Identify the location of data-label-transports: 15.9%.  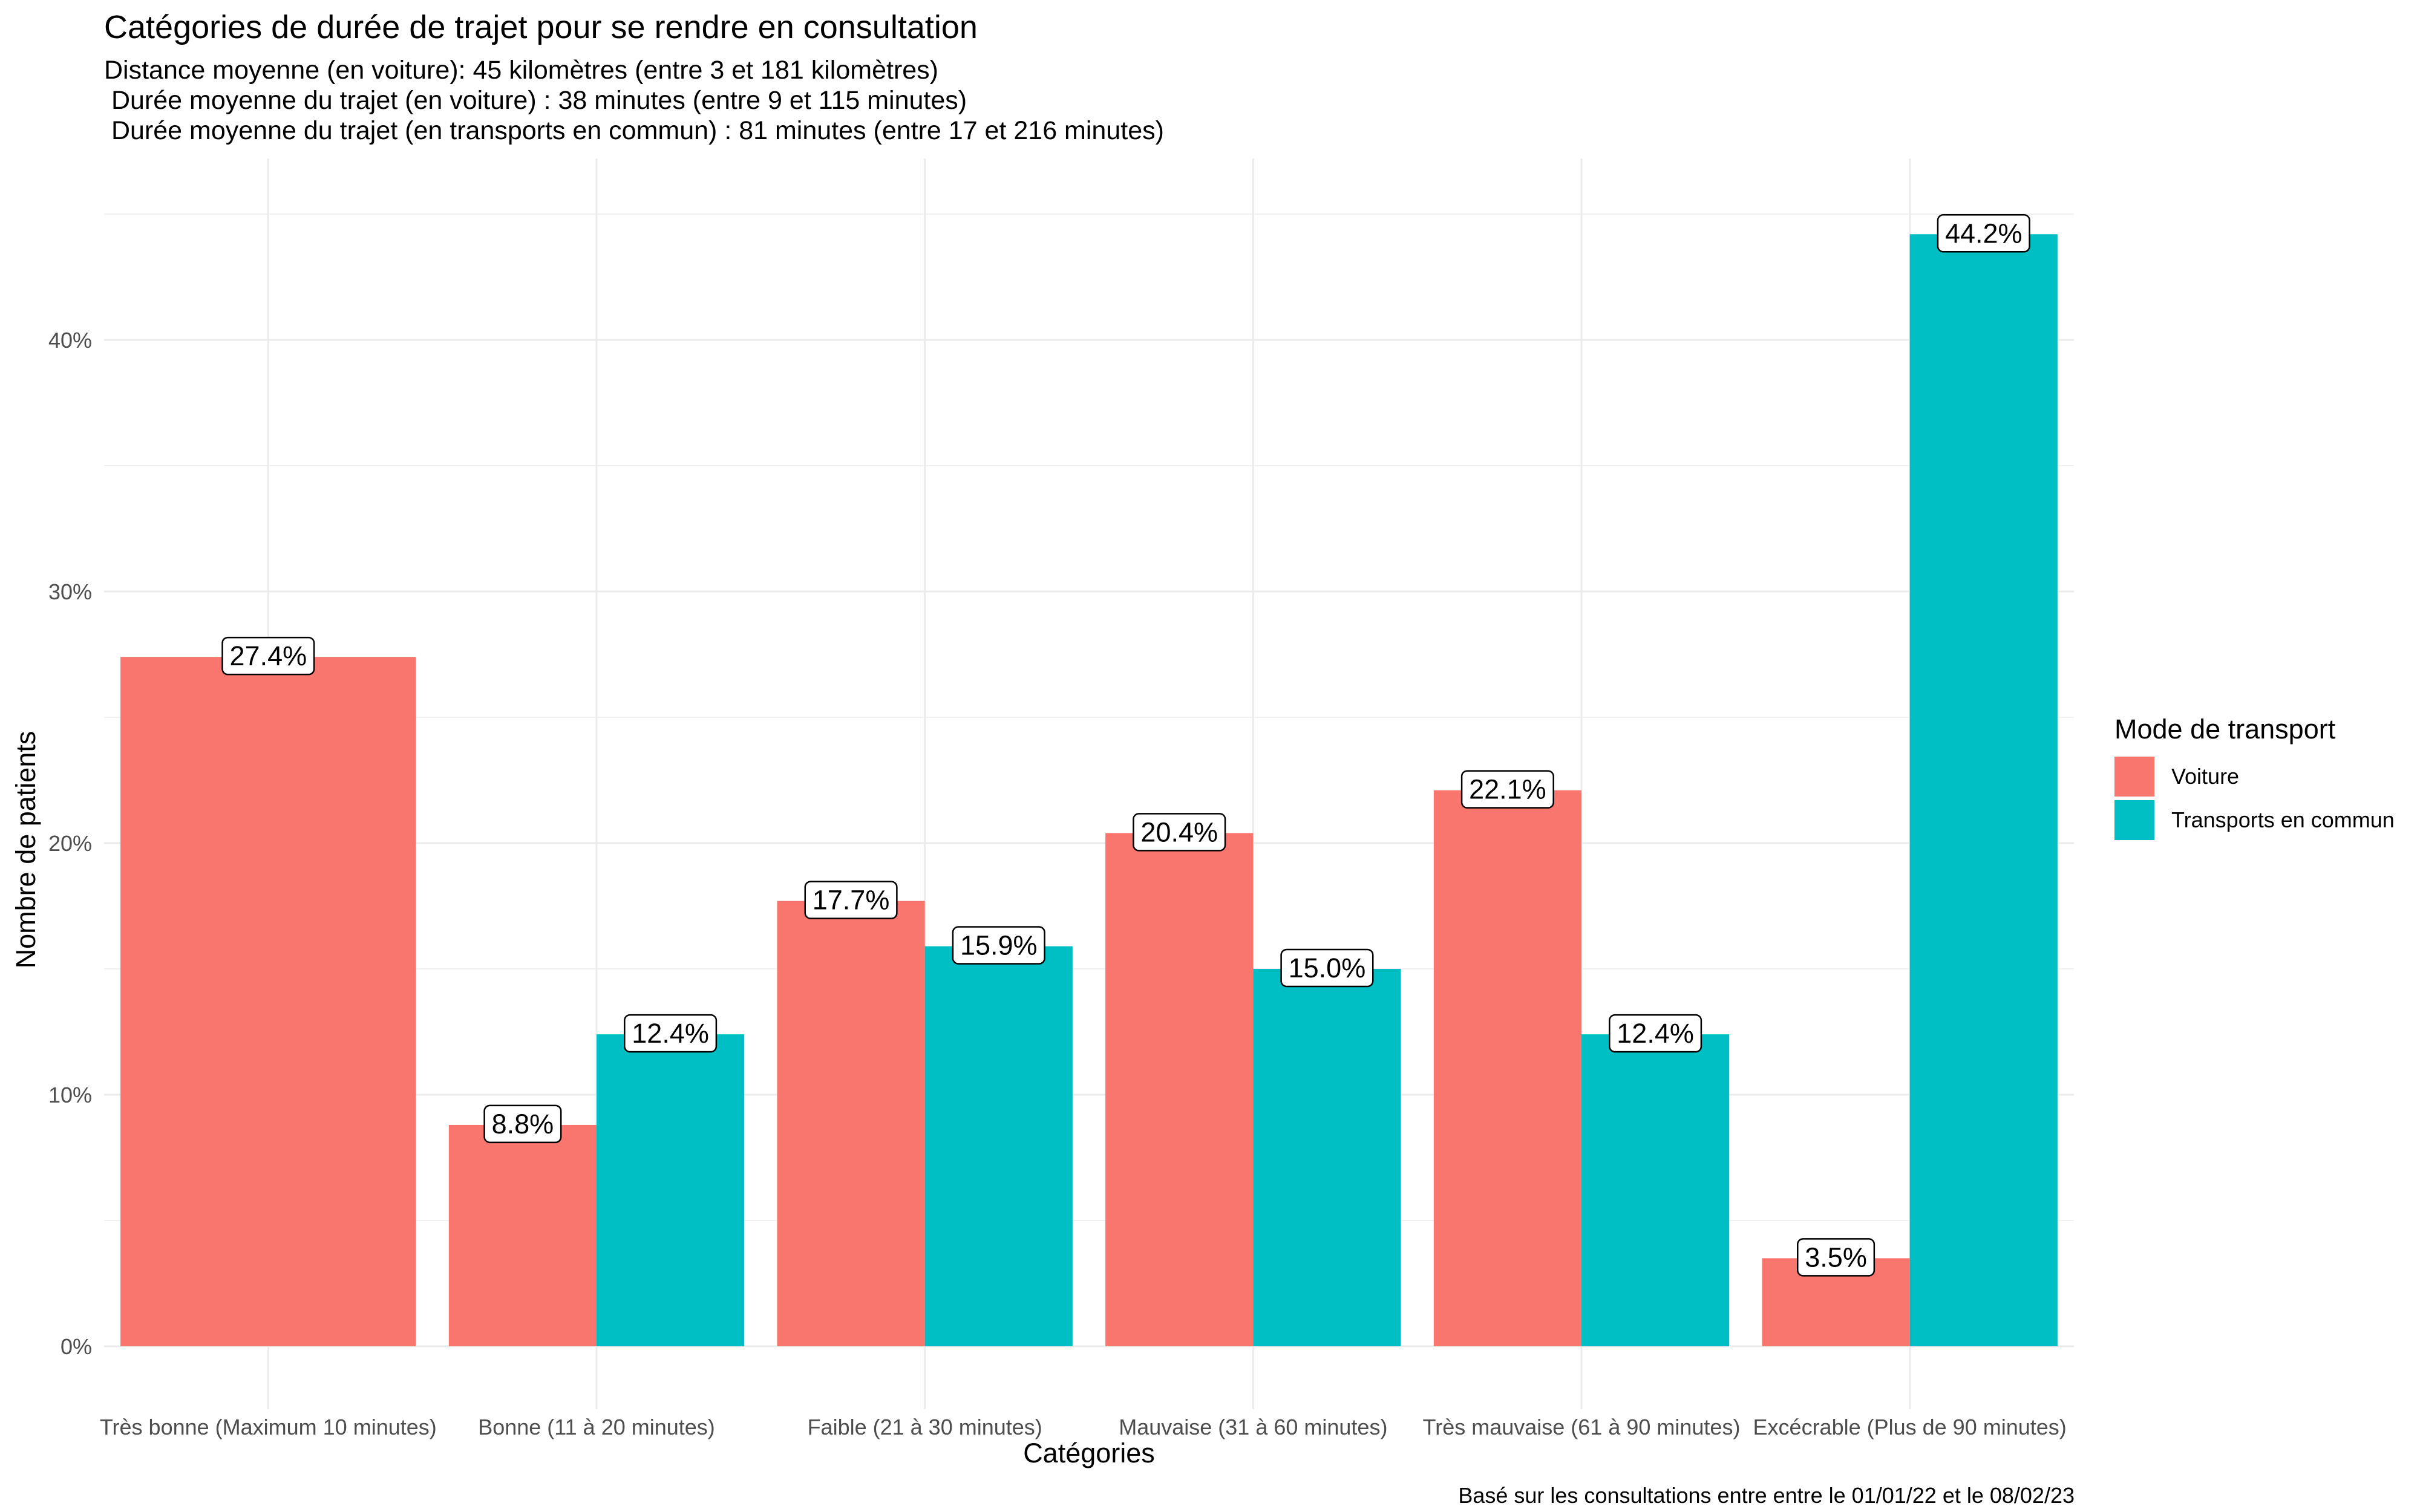
(998, 945).